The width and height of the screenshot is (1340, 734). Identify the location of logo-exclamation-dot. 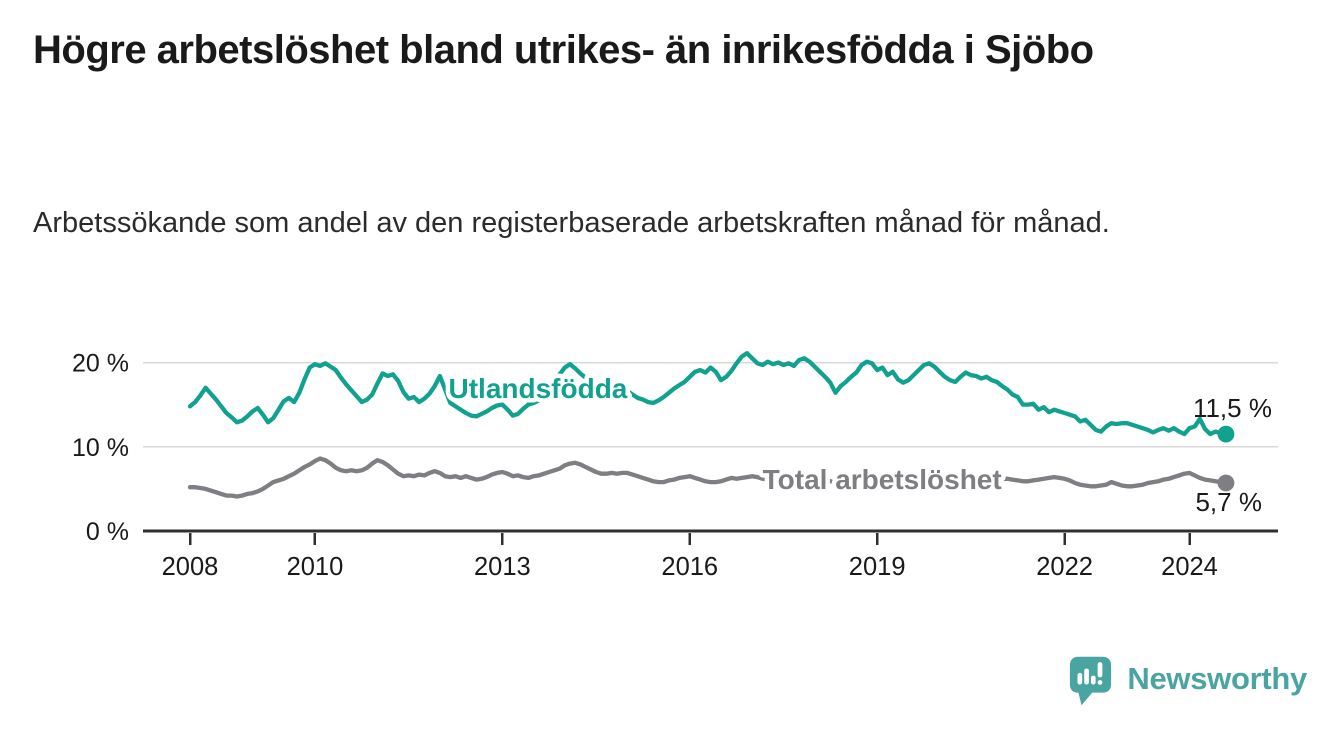
(1100, 682).